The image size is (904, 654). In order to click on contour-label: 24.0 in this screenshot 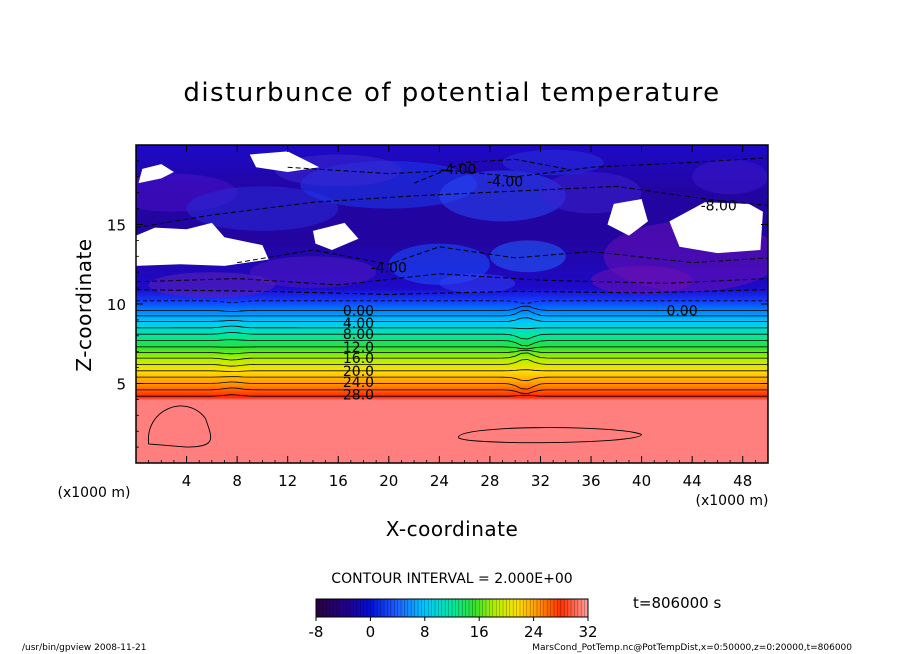, I will do `click(358, 383)`.